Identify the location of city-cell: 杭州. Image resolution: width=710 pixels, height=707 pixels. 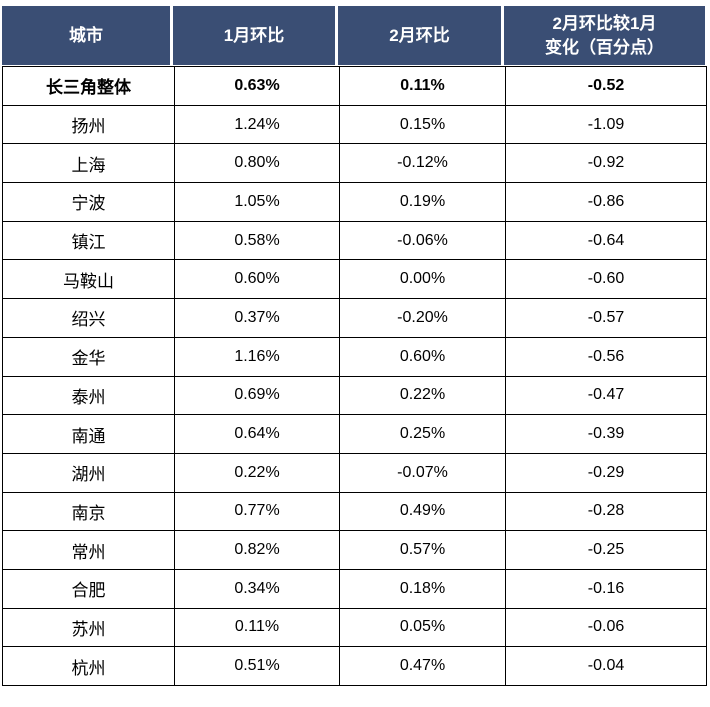
(88, 666).